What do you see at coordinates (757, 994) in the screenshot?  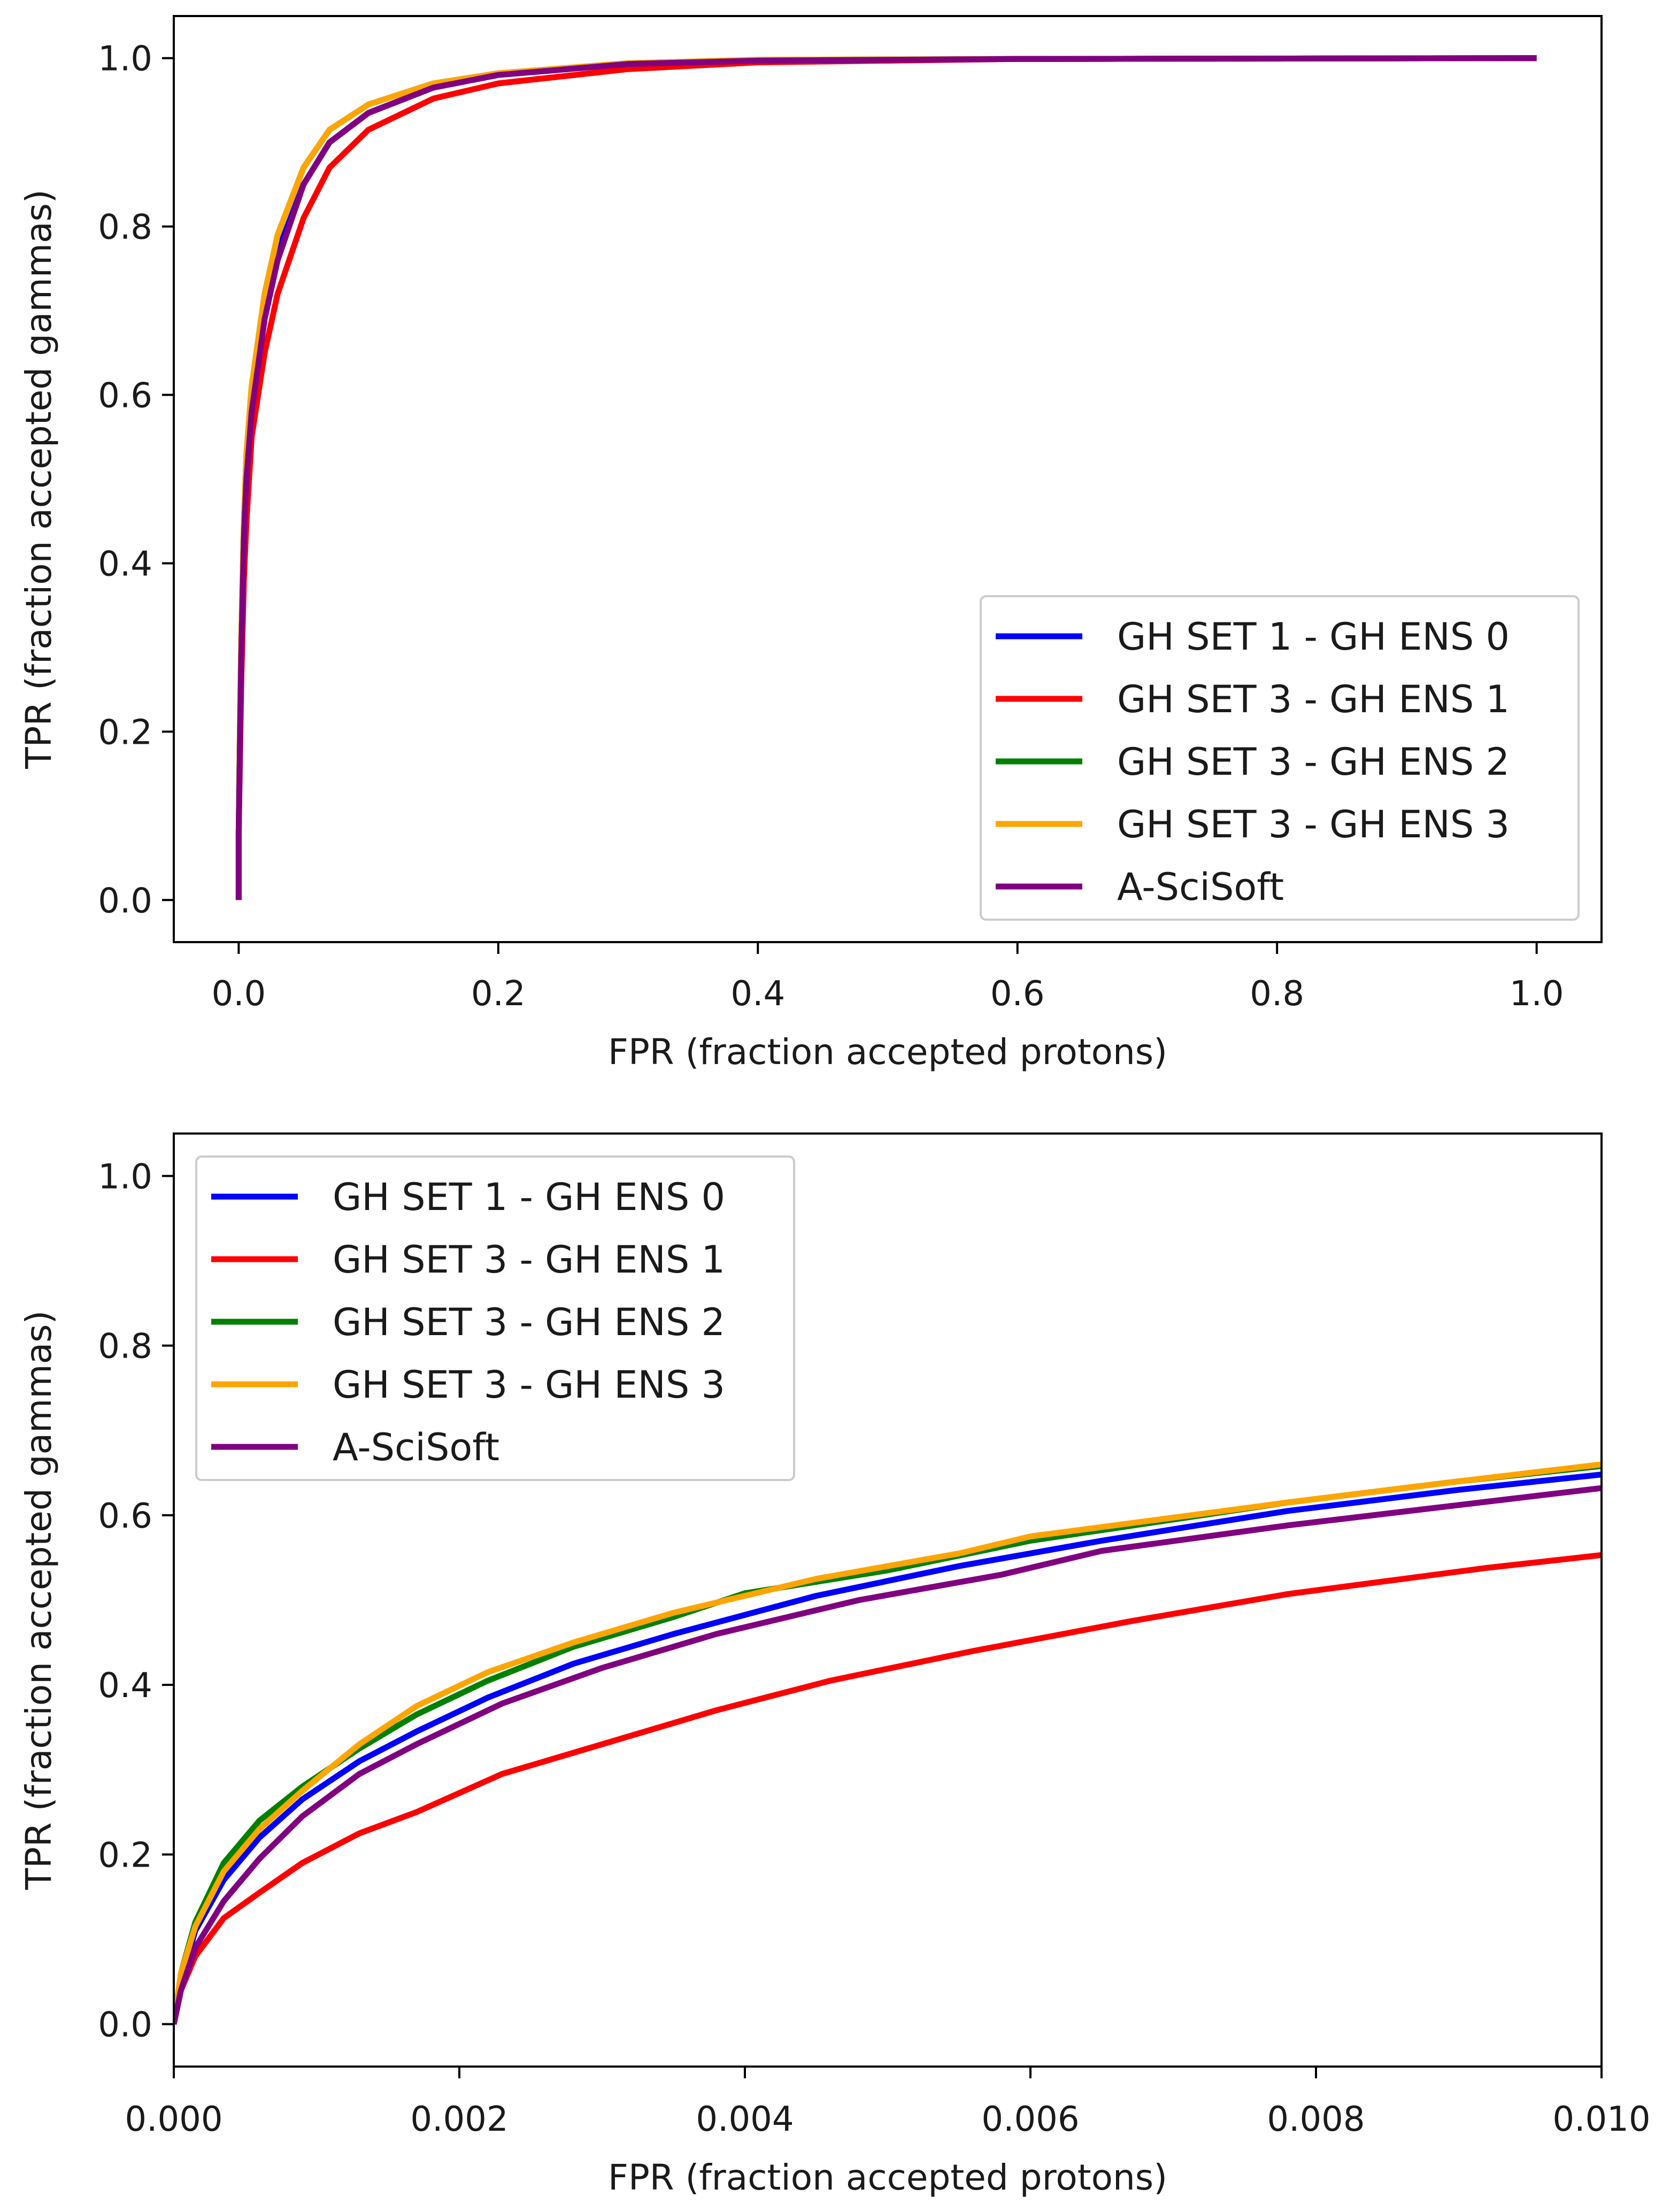 I see `x-tick-label: 0.4` at bounding box center [757, 994].